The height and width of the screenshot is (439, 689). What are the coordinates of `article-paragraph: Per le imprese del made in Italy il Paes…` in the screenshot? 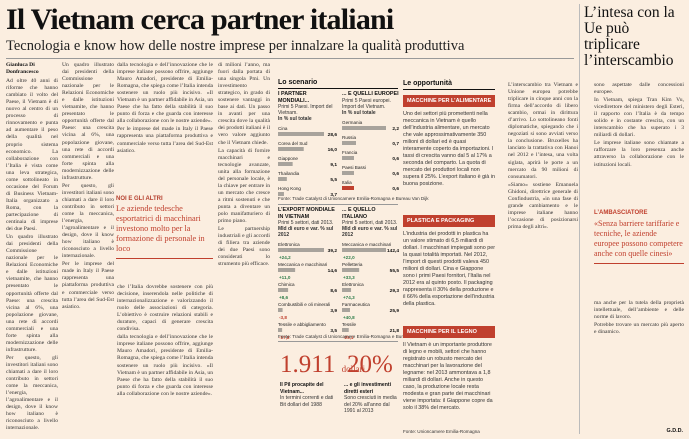 It's located at (165, 140).